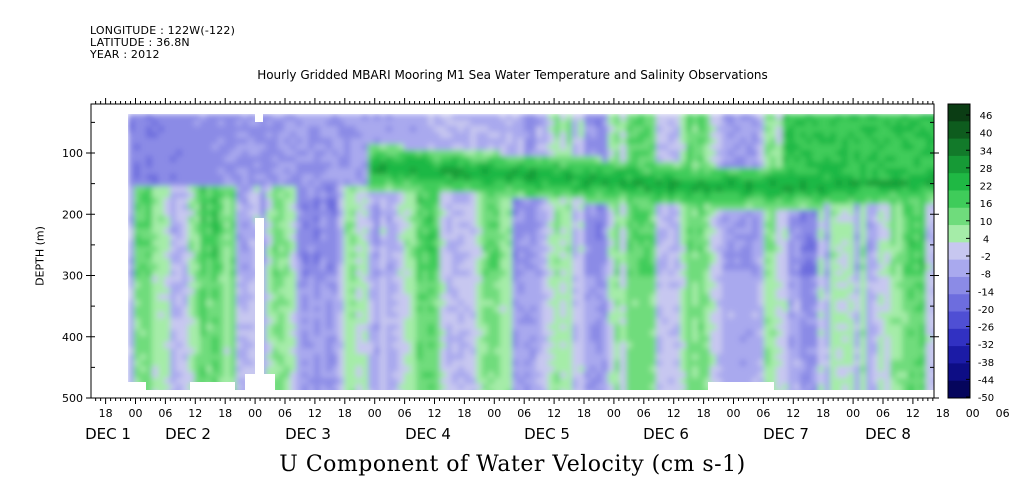  Describe the element at coordinates (986, 204) in the screenshot. I see `colorbar-label: 16` at that location.